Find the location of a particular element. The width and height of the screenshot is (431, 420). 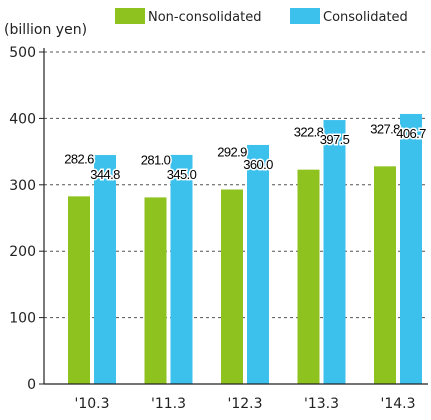

y-axis-label: (billion yen) is located at coordinates (45, 30).